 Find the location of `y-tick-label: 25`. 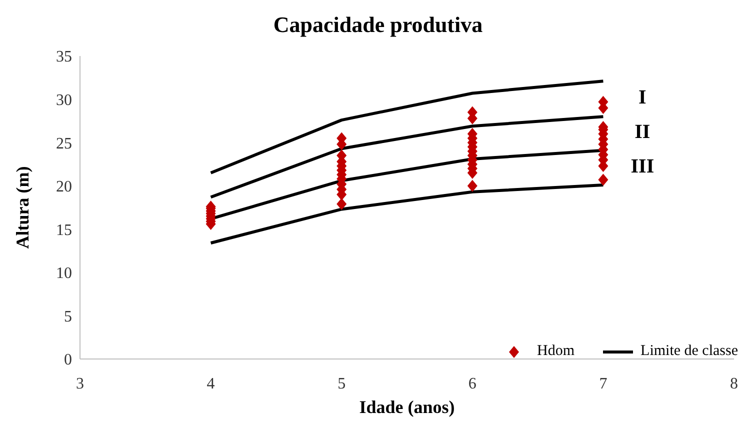

y-tick-label: 25 is located at coordinates (64, 143).